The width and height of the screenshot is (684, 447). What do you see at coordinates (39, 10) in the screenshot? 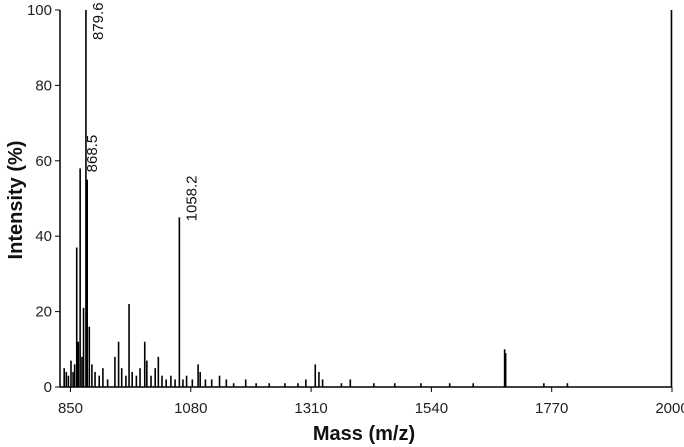
I see `y-tick-label: 100` at bounding box center [39, 10].